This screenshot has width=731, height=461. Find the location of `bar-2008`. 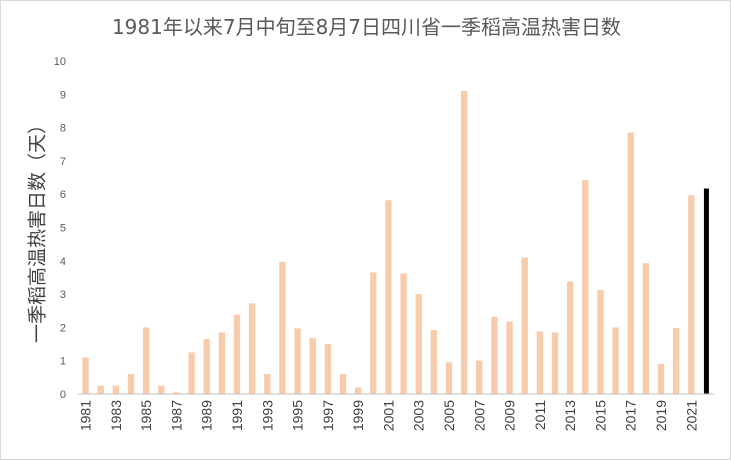

bar-2008 is located at coordinates (494, 355).